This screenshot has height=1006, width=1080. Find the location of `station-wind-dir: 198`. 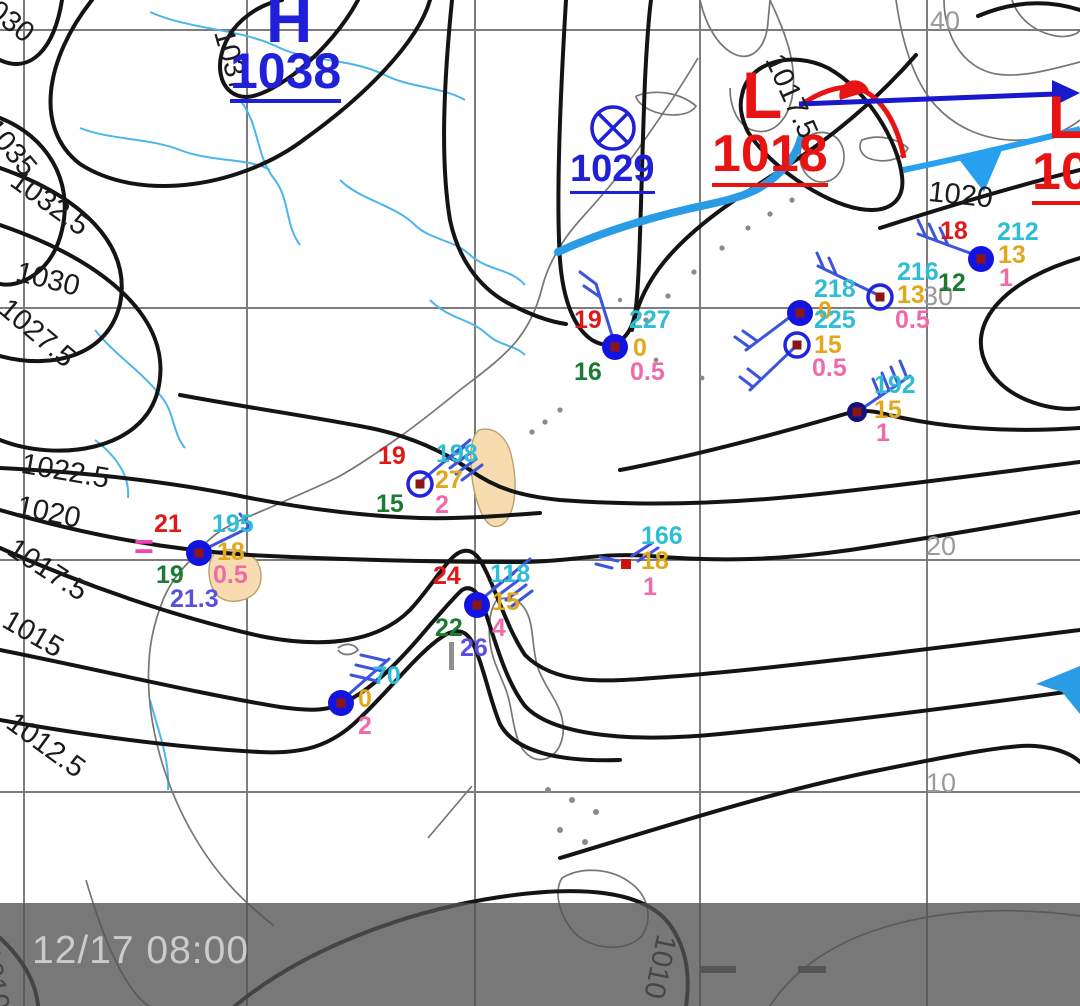

station-wind-dir: 198 is located at coordinates (457, 454).